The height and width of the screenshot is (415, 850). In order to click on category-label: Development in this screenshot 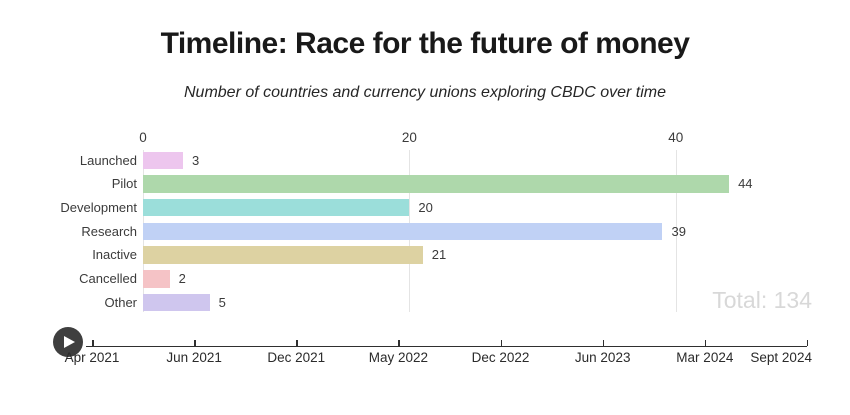, I will do `click(98, 207)`.